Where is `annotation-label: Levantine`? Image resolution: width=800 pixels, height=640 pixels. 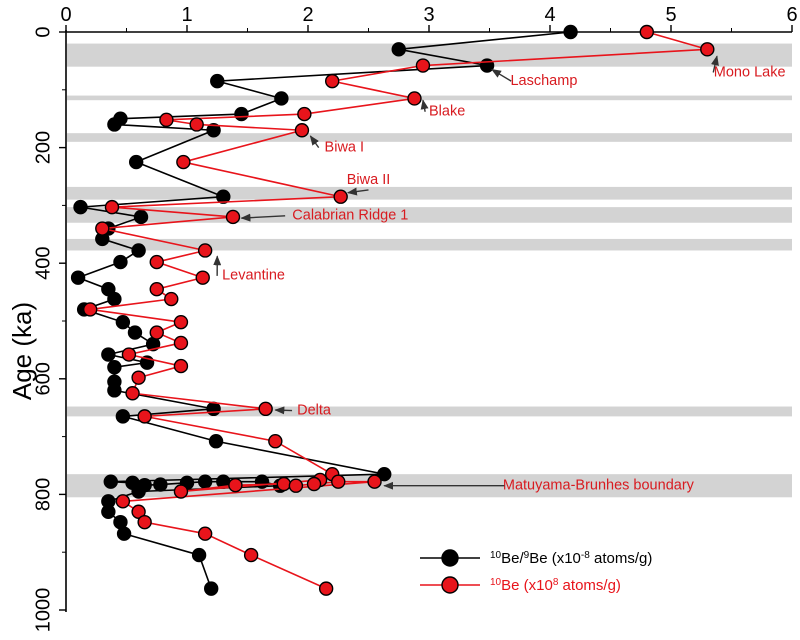
annotation-label: Levantine is located at coordinates (253, 276).